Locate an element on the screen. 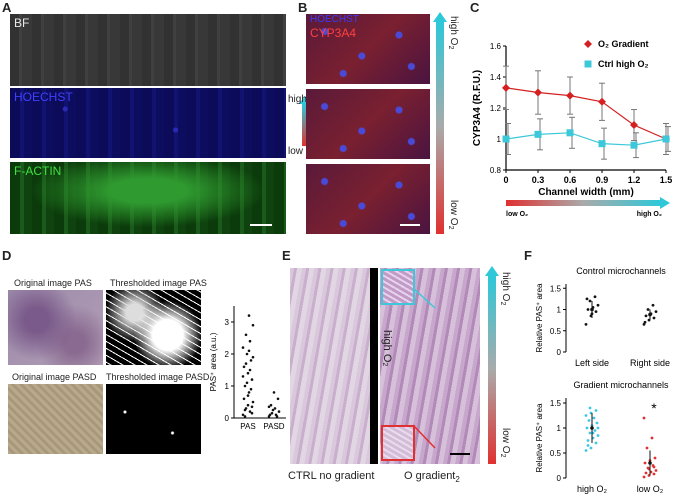 The height and width of the screenshot is (503, 685). panel-letter-d: D is located at coordinates (7, 255).